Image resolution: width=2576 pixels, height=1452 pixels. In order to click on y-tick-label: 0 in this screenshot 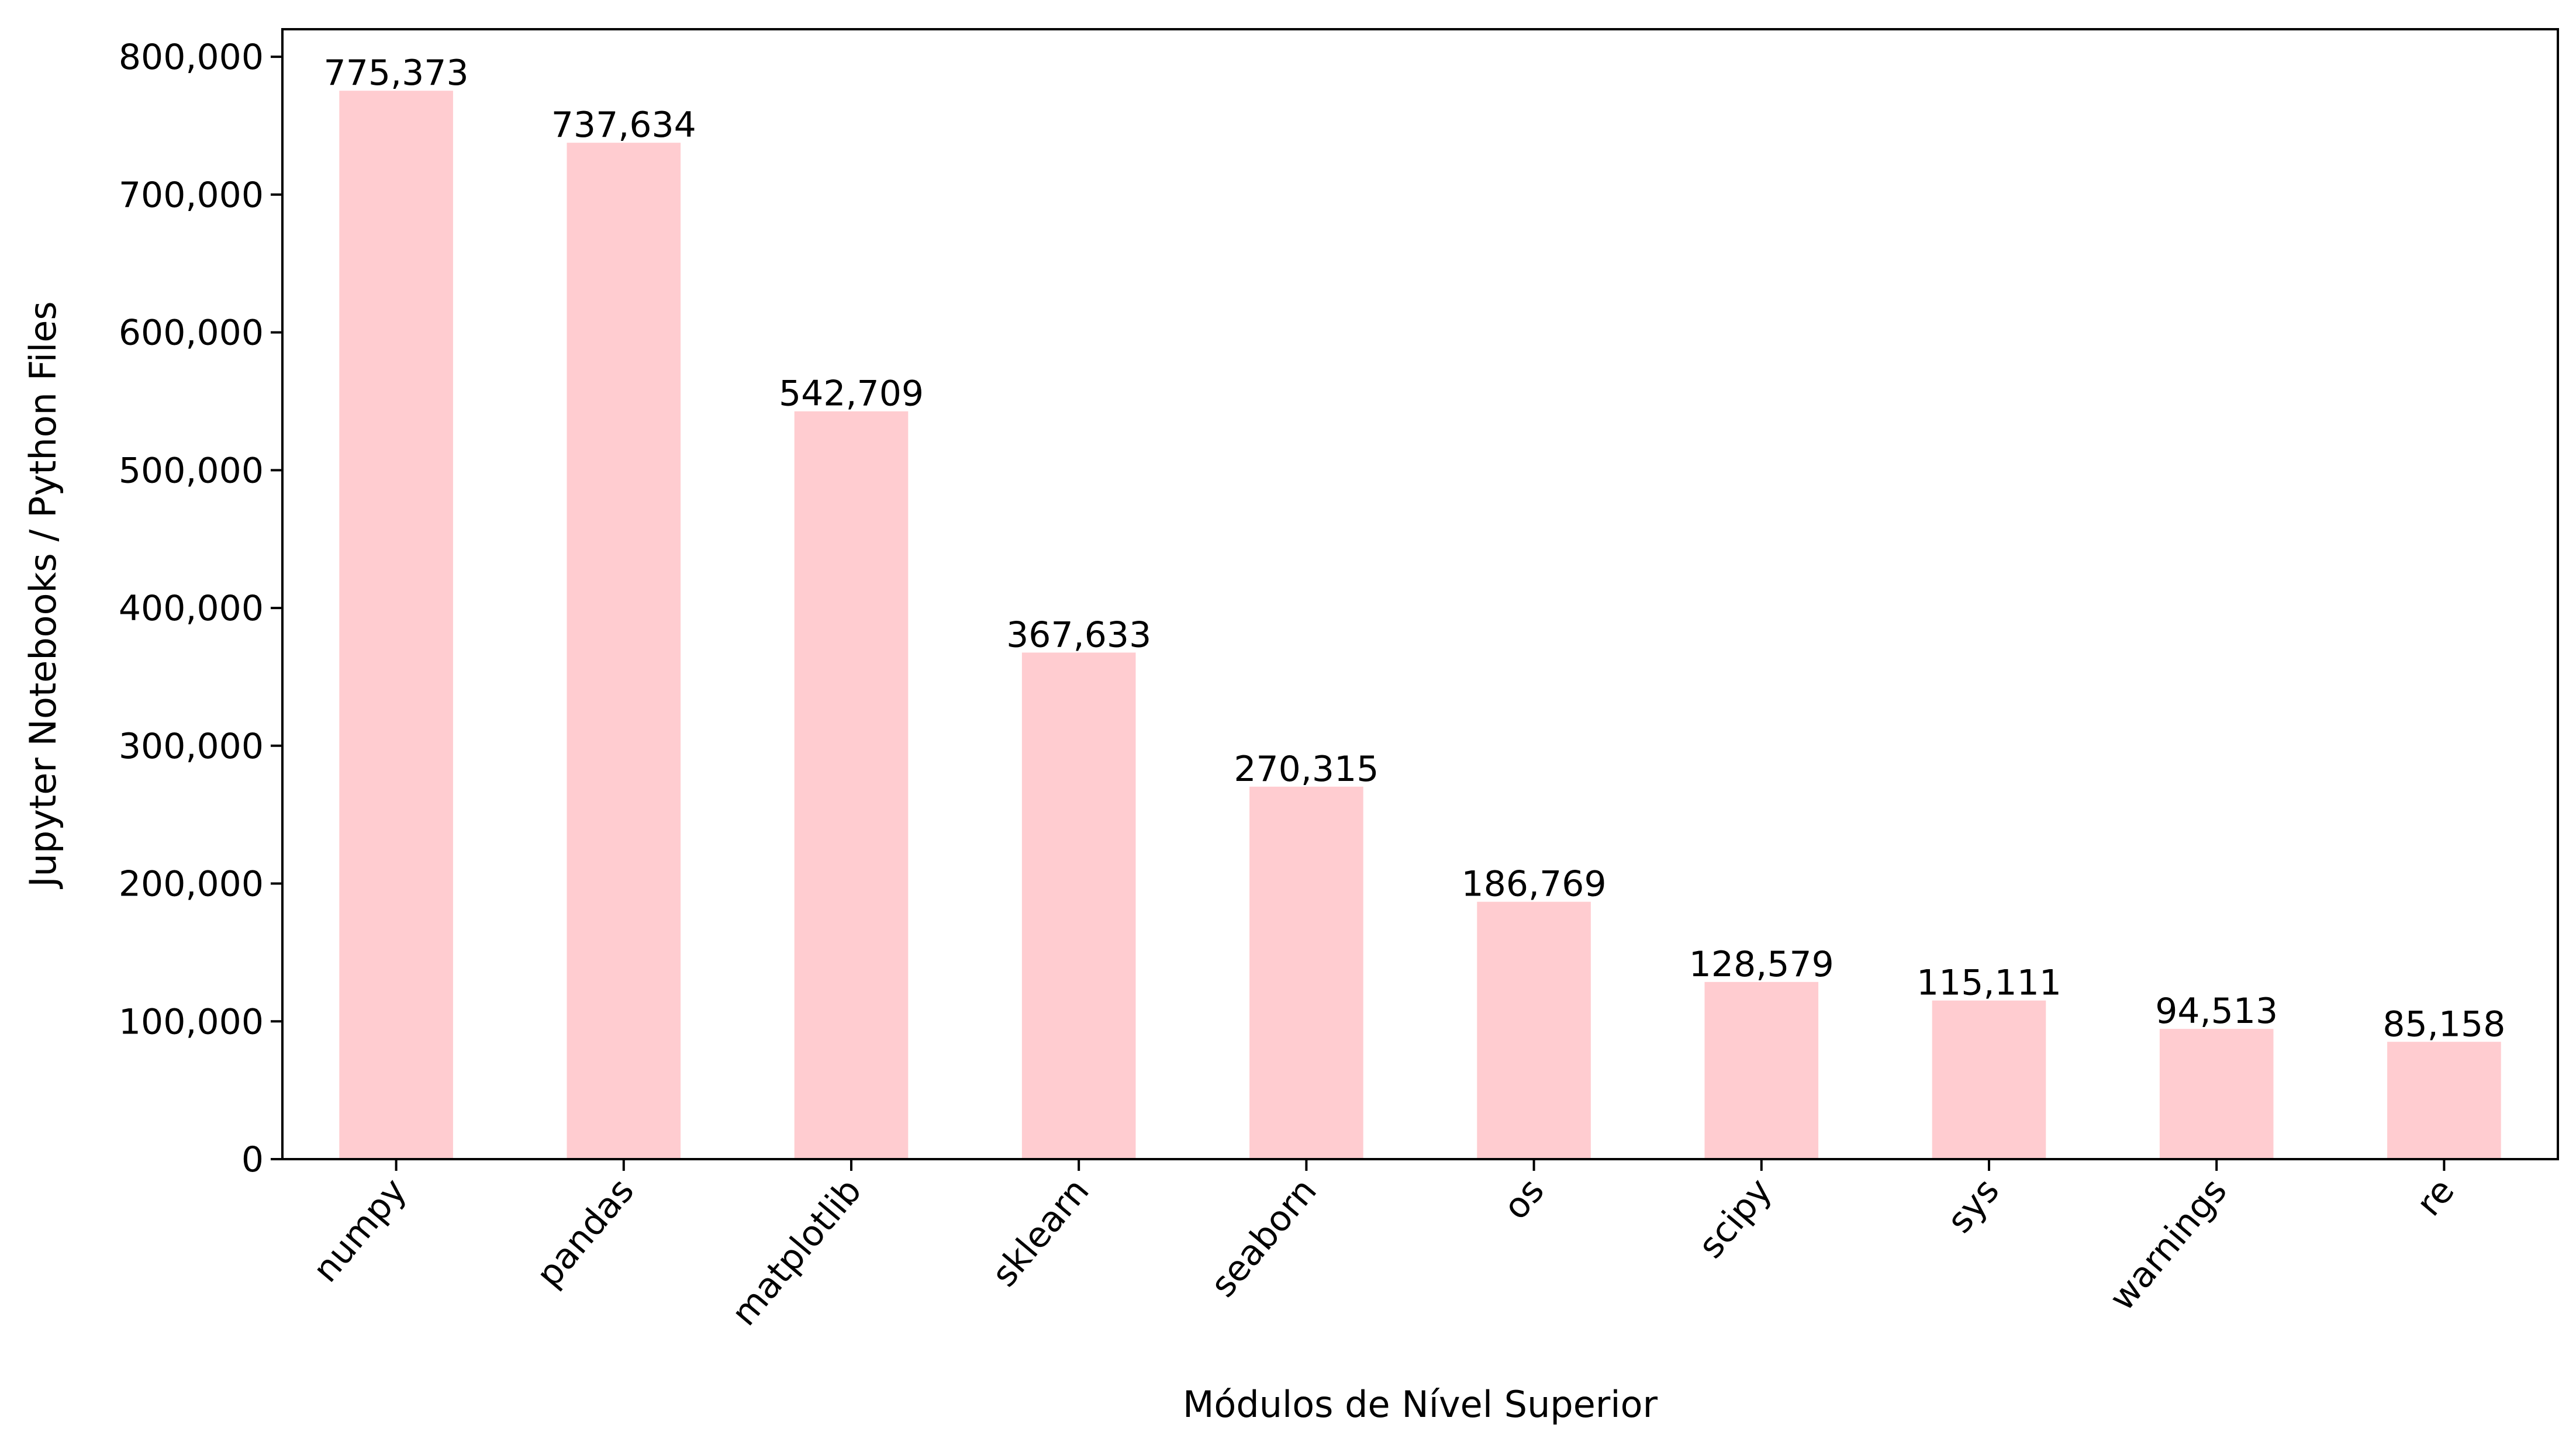, I will do `click(252, 1159)`.